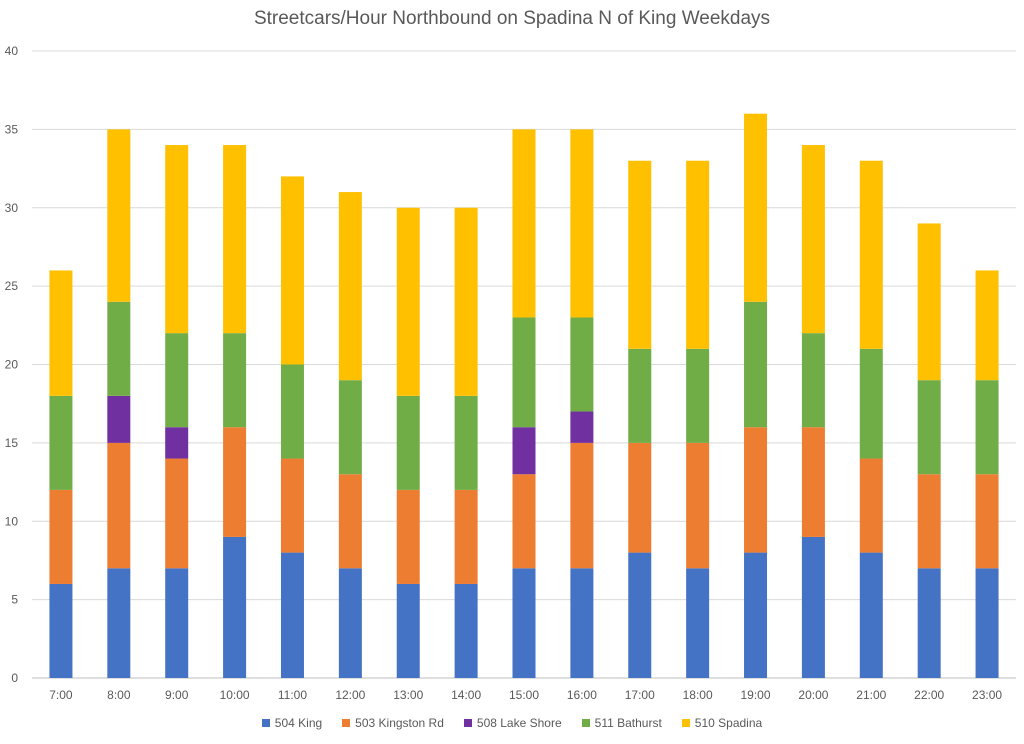 This screenshot has height=744, width=1024. What do you see at coordinates (12, 51) in the screenshot?
I see `y-tick-label: 40` at bounding box center [12, 51].